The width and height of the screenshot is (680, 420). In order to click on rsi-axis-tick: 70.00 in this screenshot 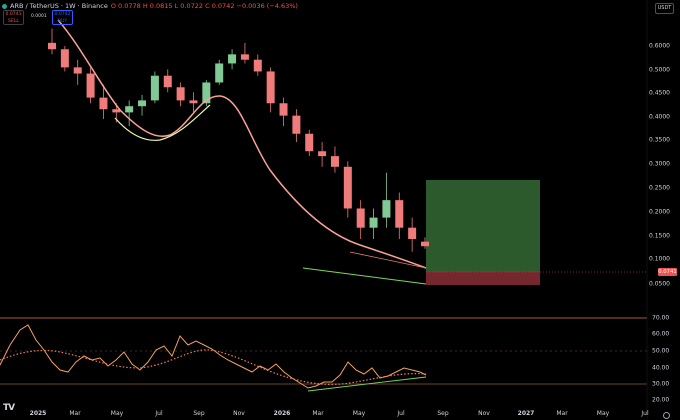, I will do `click(661, 318)`.